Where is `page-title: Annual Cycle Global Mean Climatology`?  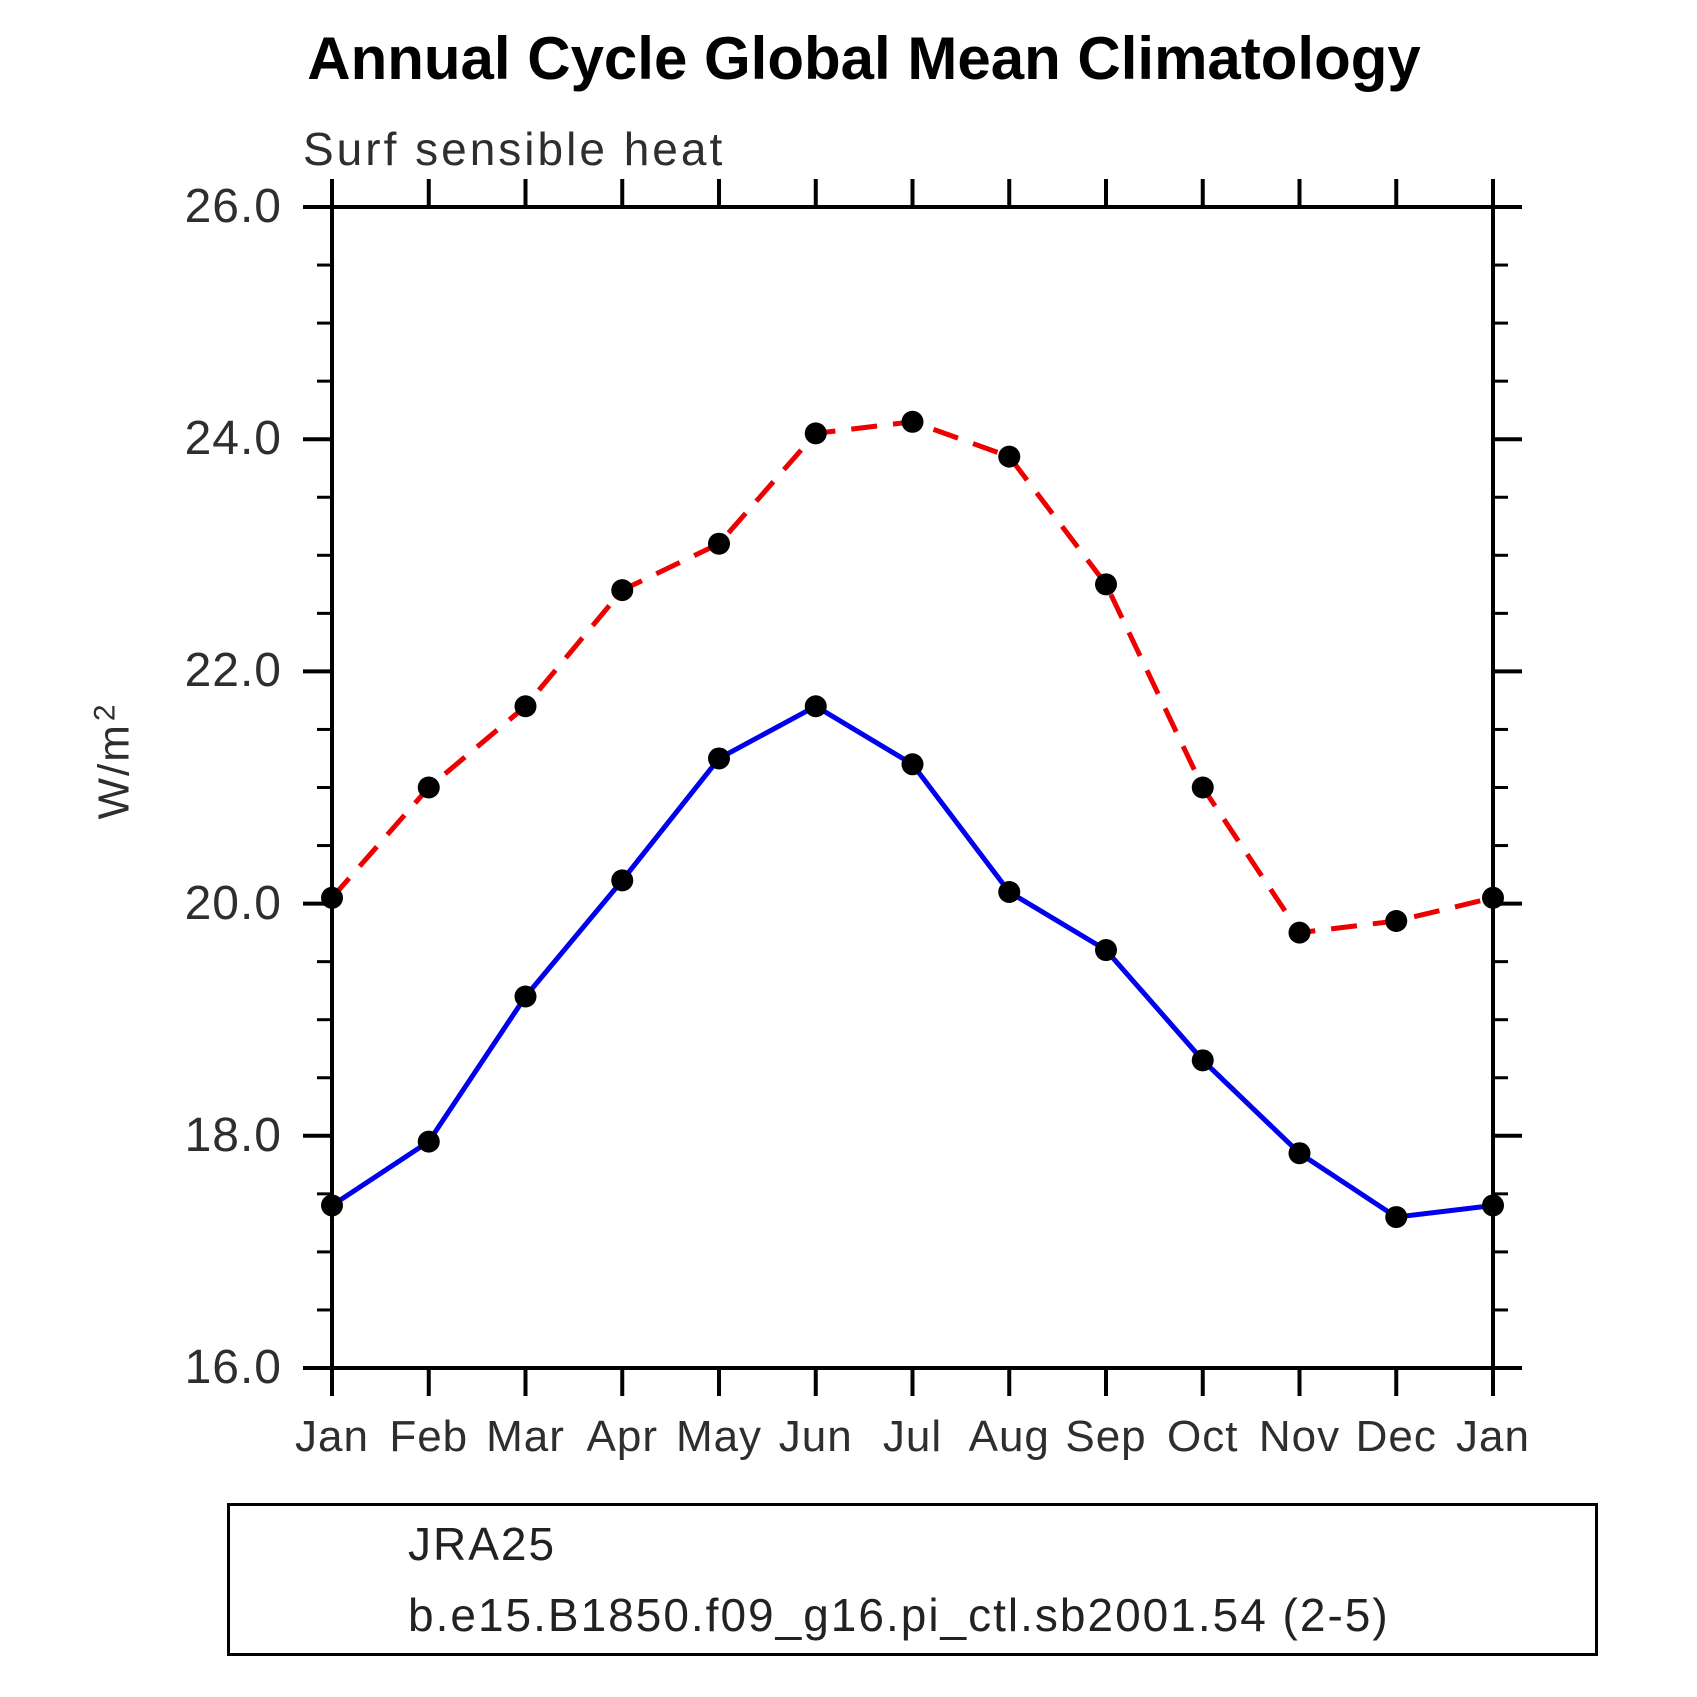 page-title: Annual Cycle Global Mean Climatology is located at coordinates (864, 58).